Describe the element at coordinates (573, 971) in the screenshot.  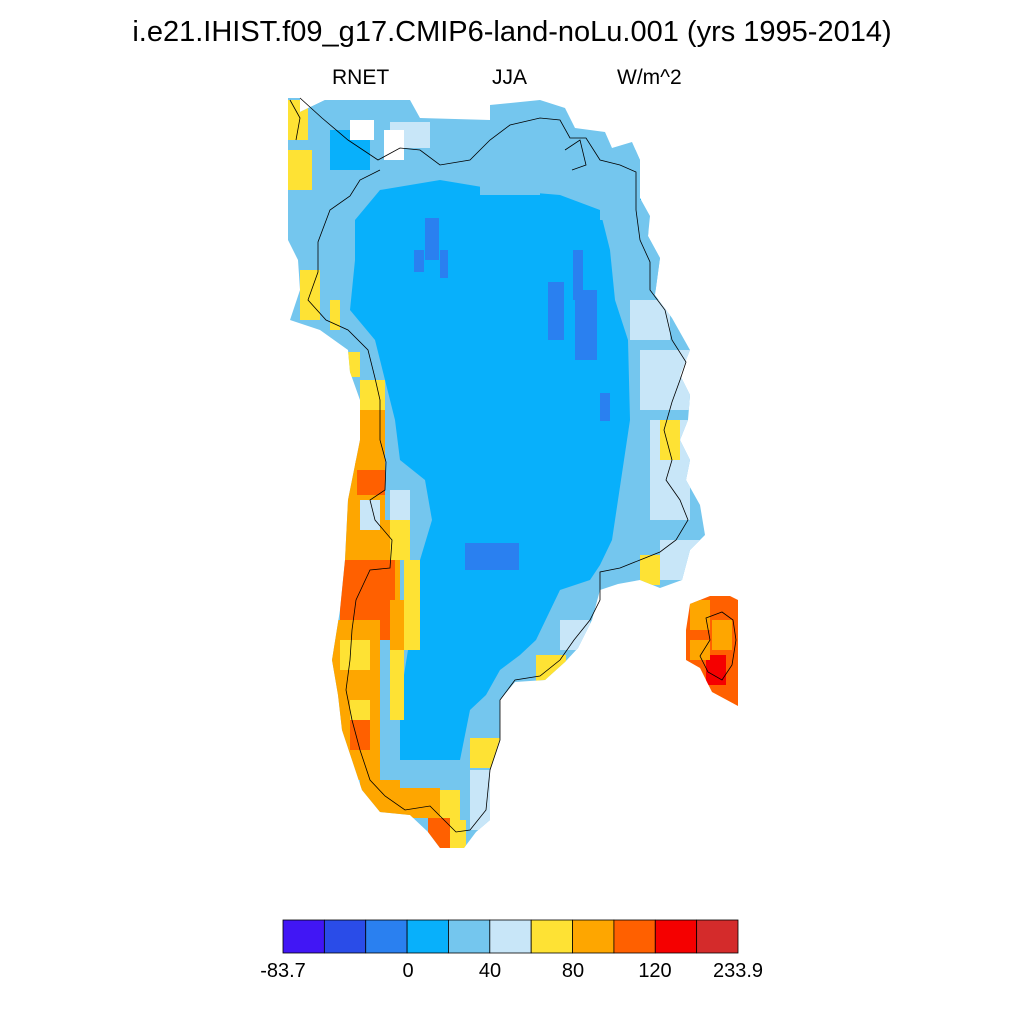
I see `colorbar-label: 80` at that location.